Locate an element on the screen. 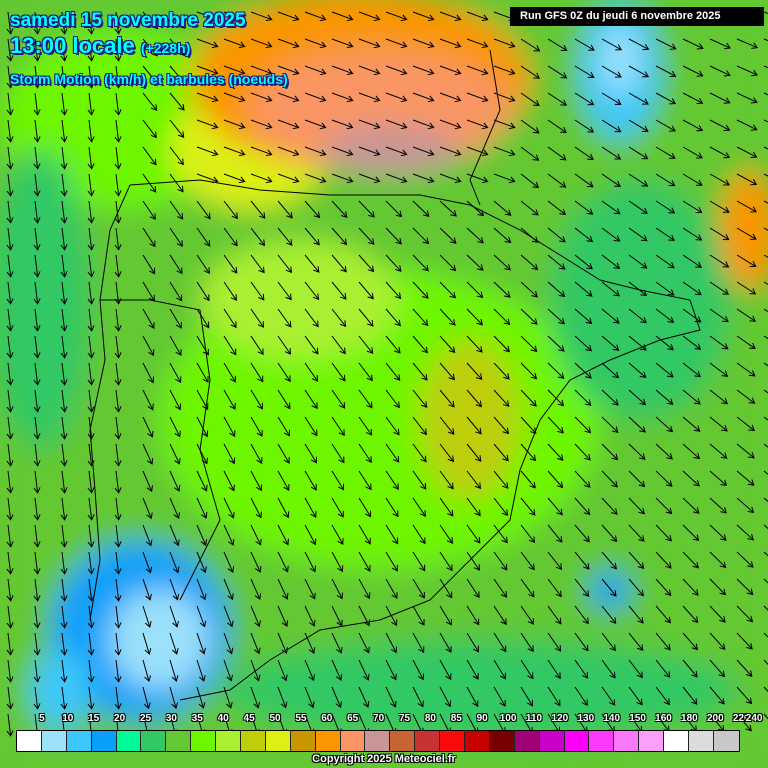 The height and width of the screenshot is (768, 768). forecast-time: 13:00 locale (+228h) is located at coordinates (100, 46).